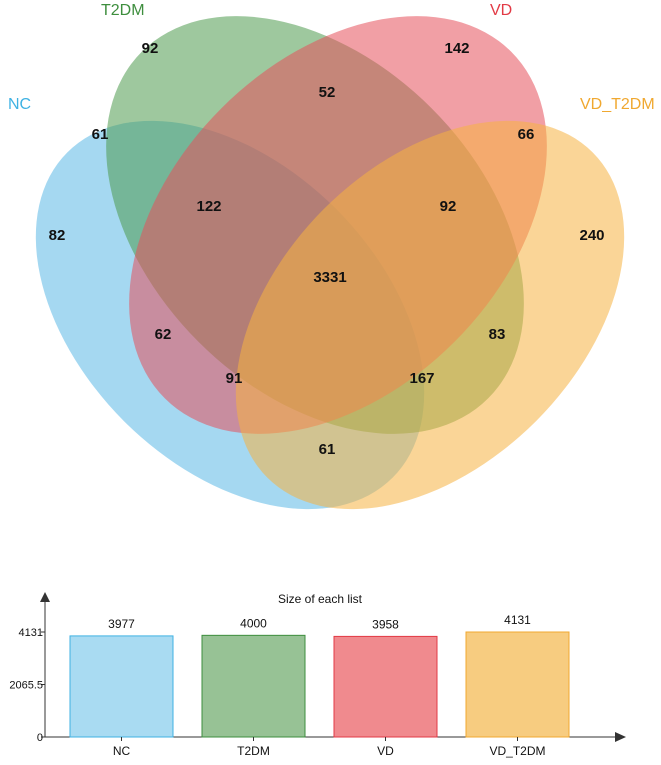 This screenshot has width=661, height=765. Describe the element at coordinates (45, 597) in the screenshot. I see `y-axis-arrow-icon` at that location.